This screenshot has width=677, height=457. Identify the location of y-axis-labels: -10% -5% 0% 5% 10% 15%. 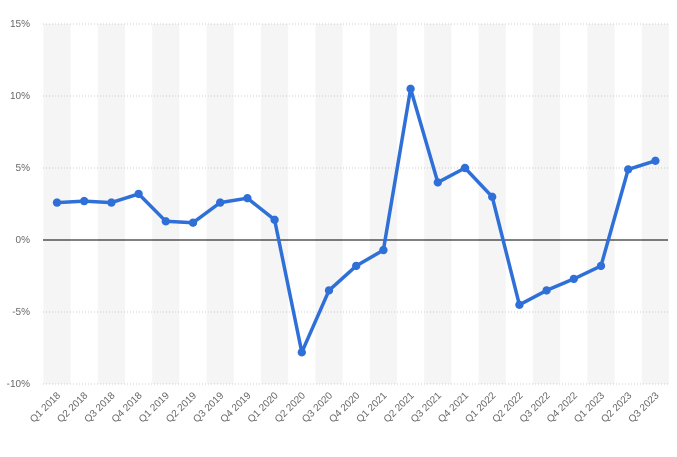
(18, 204).